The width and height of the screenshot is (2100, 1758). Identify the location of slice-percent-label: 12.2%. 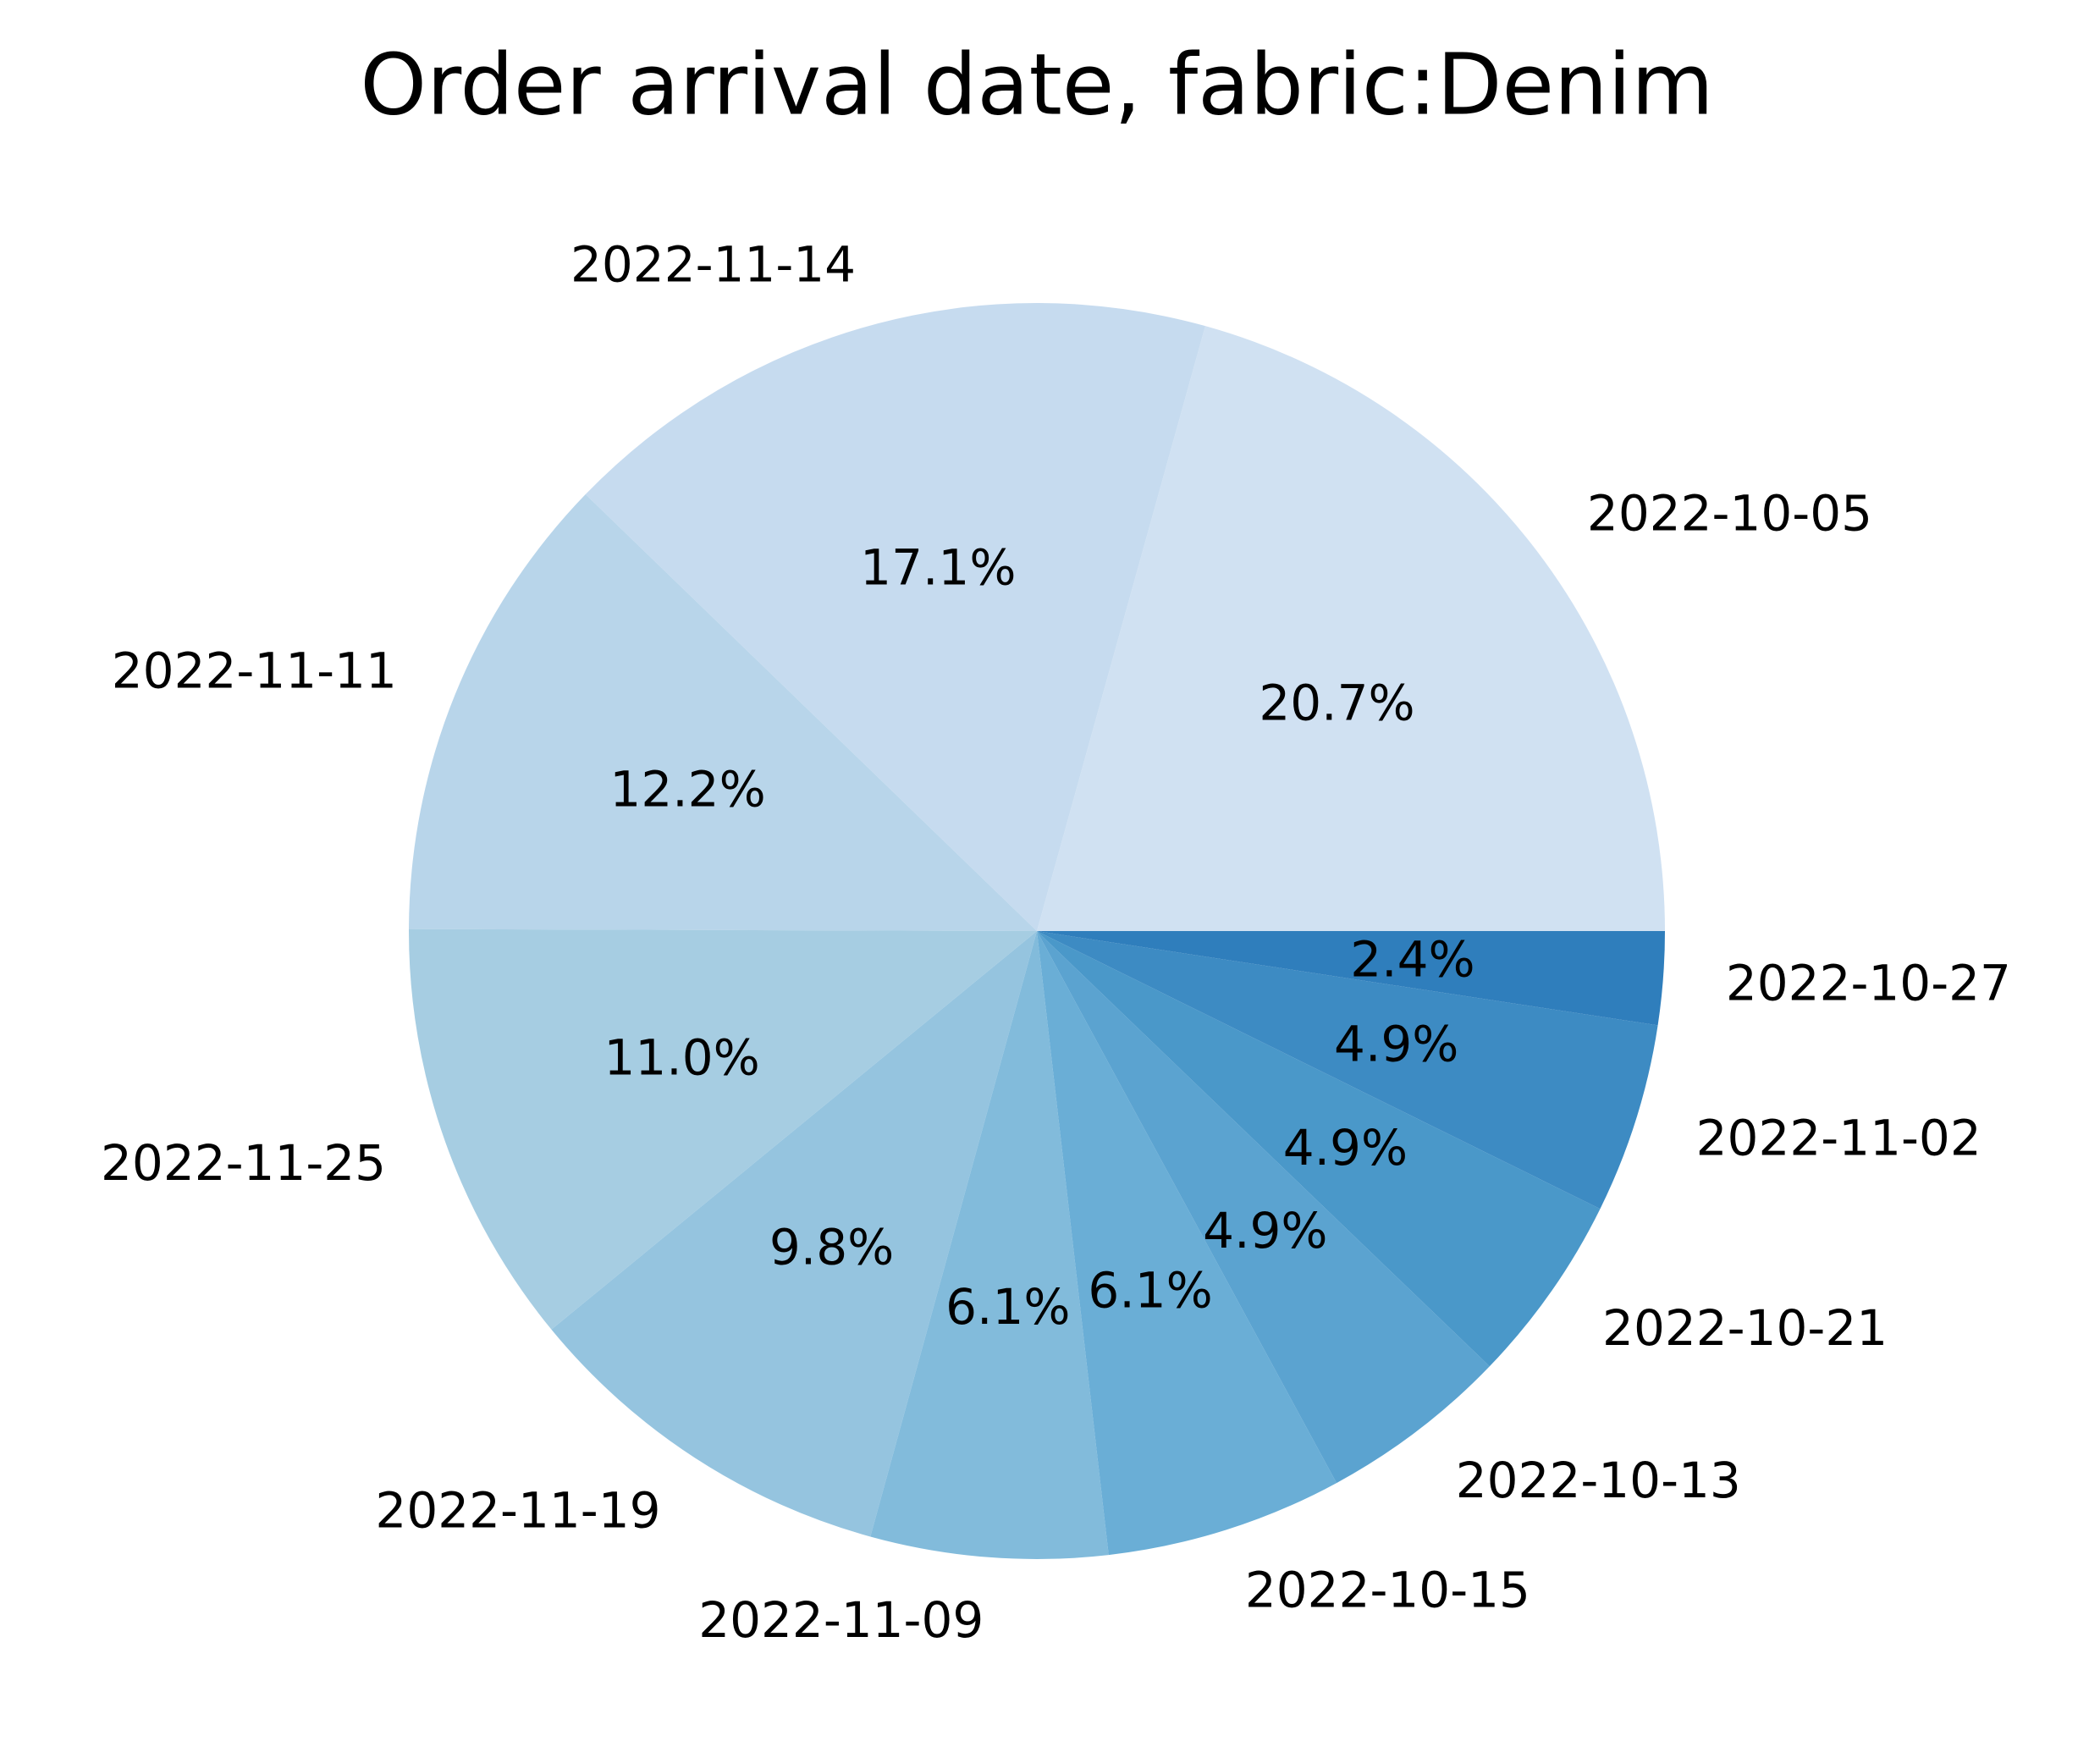
(687, 789).